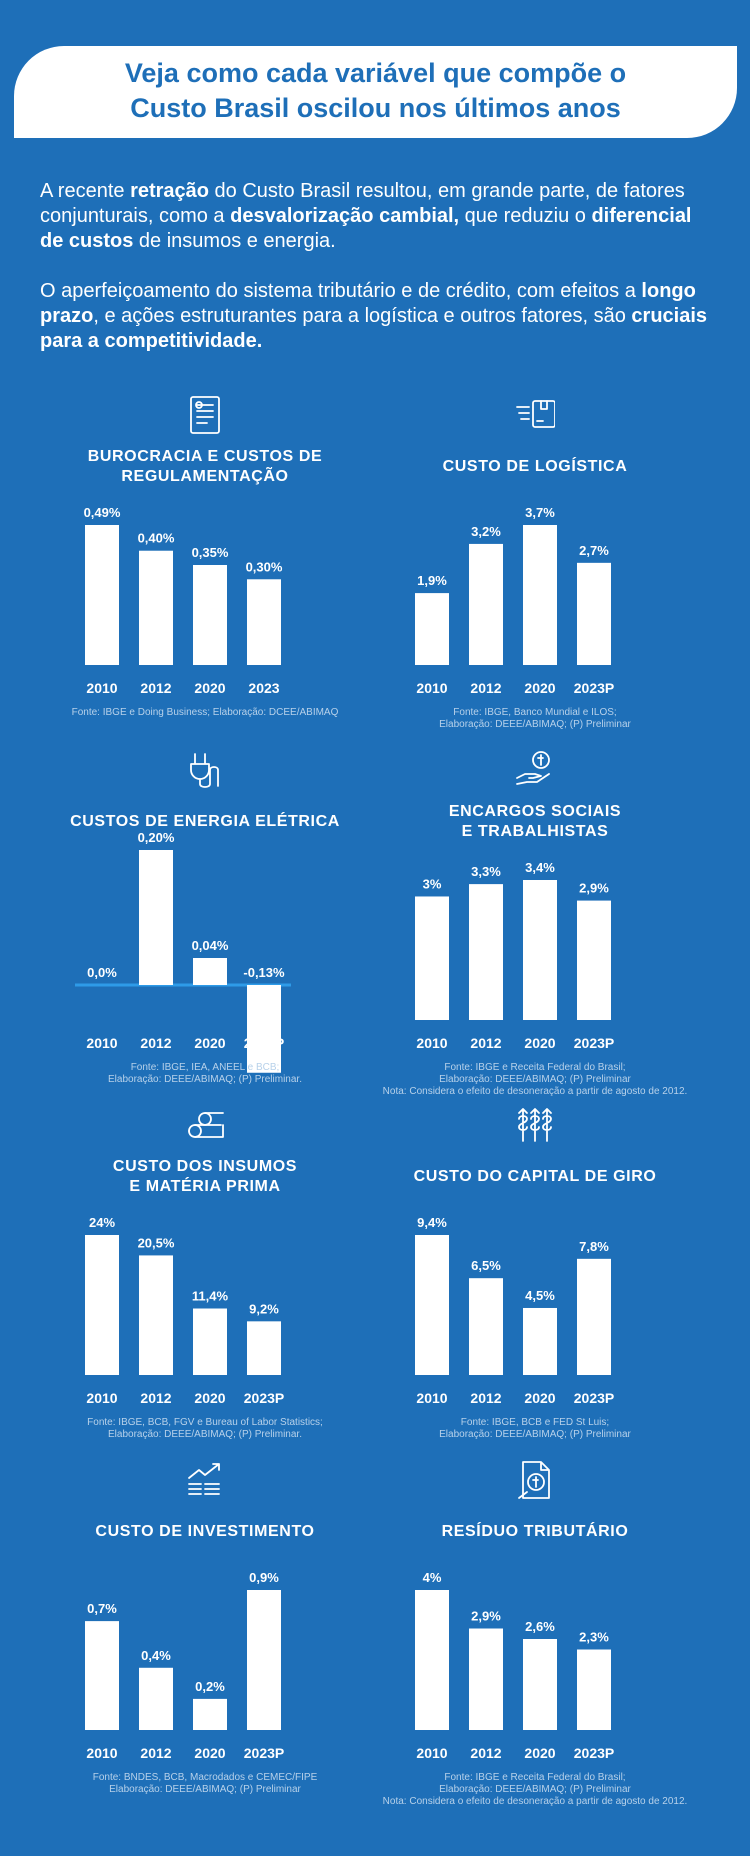 The image size is (750, 1856). Describe the element at coordinates (183, 951) in the screenshot. I see `chart-plot: 0,0% 2010 0,20% 2012 0,04% 2020 -0,13% 2023P` at that location.